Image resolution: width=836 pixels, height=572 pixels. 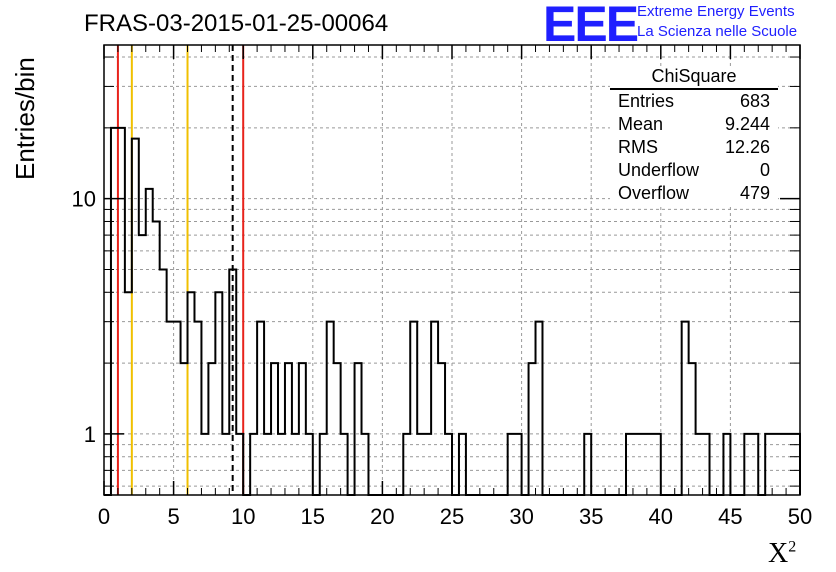 What do you see at coordinates (694, 78) in the screenshot?
I see `stats-title: ChiSquare` at bounding box center [694, 78].